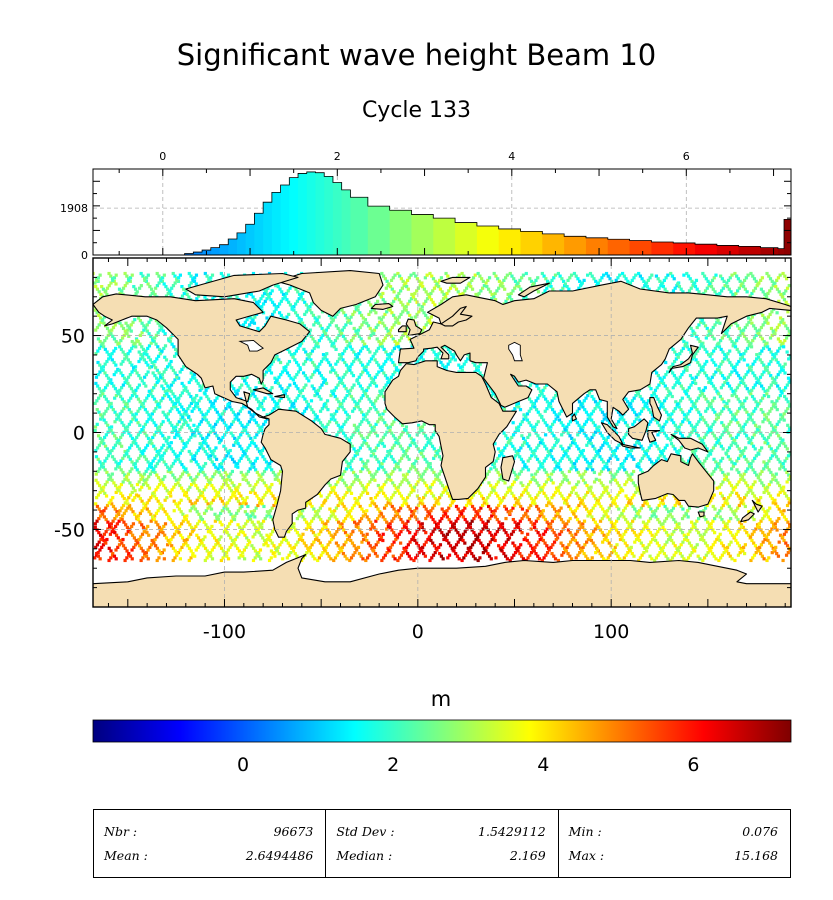 This screenshot has height=900, width=833. What do you see at coordinates (416, 110) in the screenshot?
I see `chart-subtitle: Cycle 133` at bounding box center [416, 110].